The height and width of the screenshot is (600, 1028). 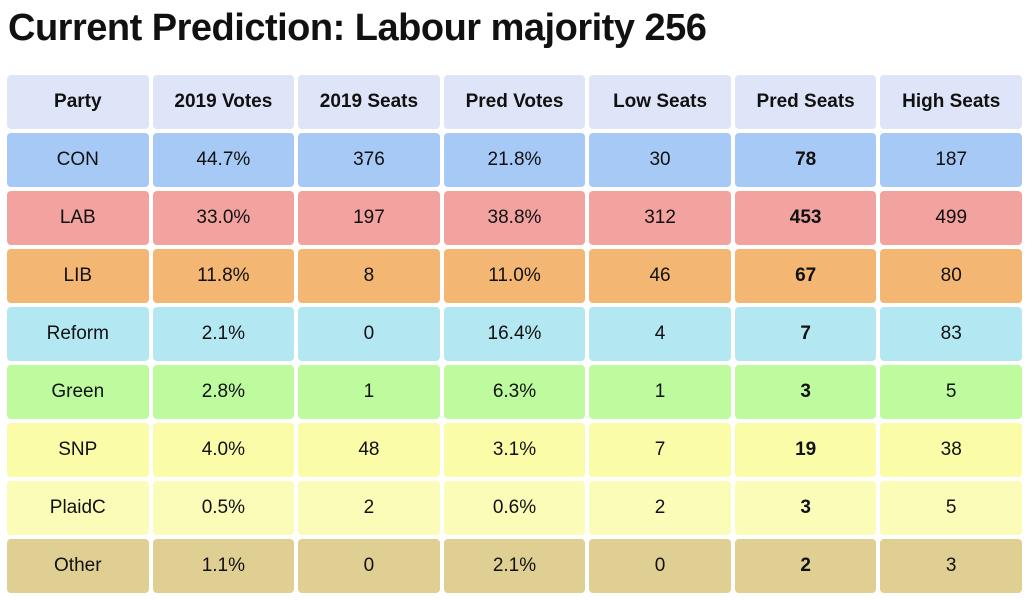 What do you see at coordinates (805, 566) in the screenshot?
I see `pred-seats-cell: 2` at bounding box center [805, 566].